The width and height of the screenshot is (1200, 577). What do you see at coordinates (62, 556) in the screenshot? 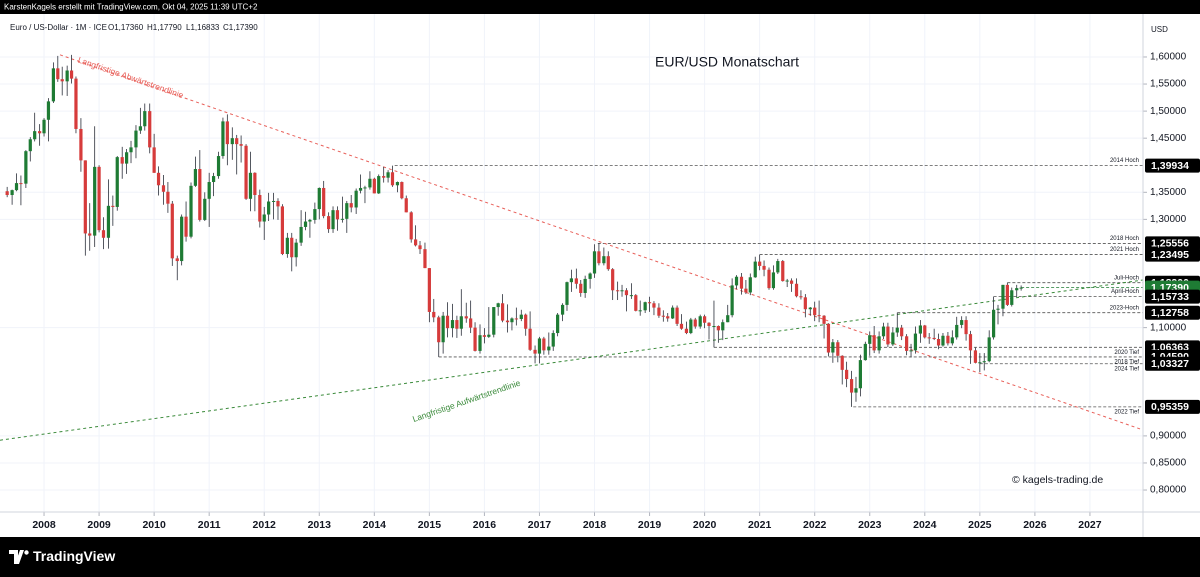
I see `tradingview-logo: TradingView` at bounding box center [62, 556].